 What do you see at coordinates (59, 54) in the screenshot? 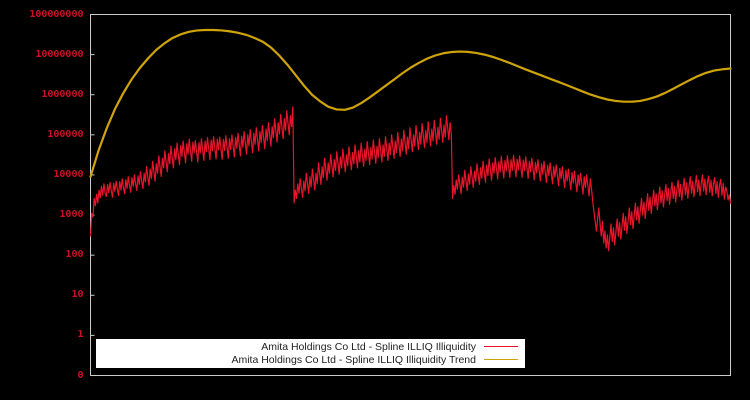
I see `y-axis-tick-label: 10000000` at bounding box center [59, 54].